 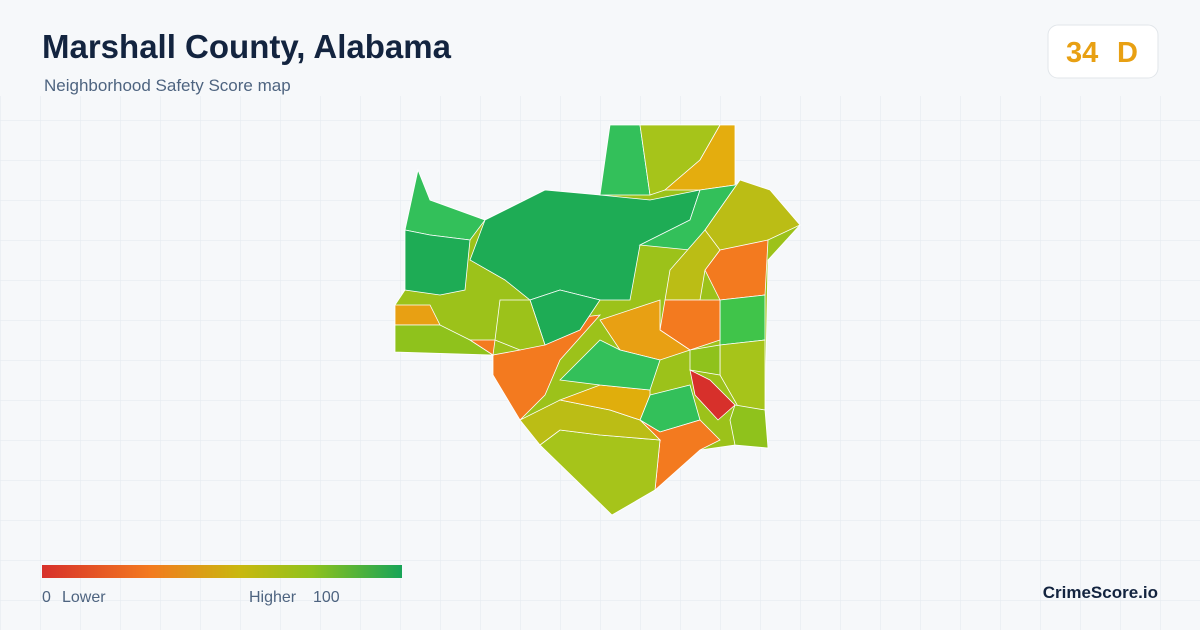 What do you see at coordinates (1100, 592) in the screenshot?
I see `brand: CrimeScore.io` at bounding box center [1100, 592].